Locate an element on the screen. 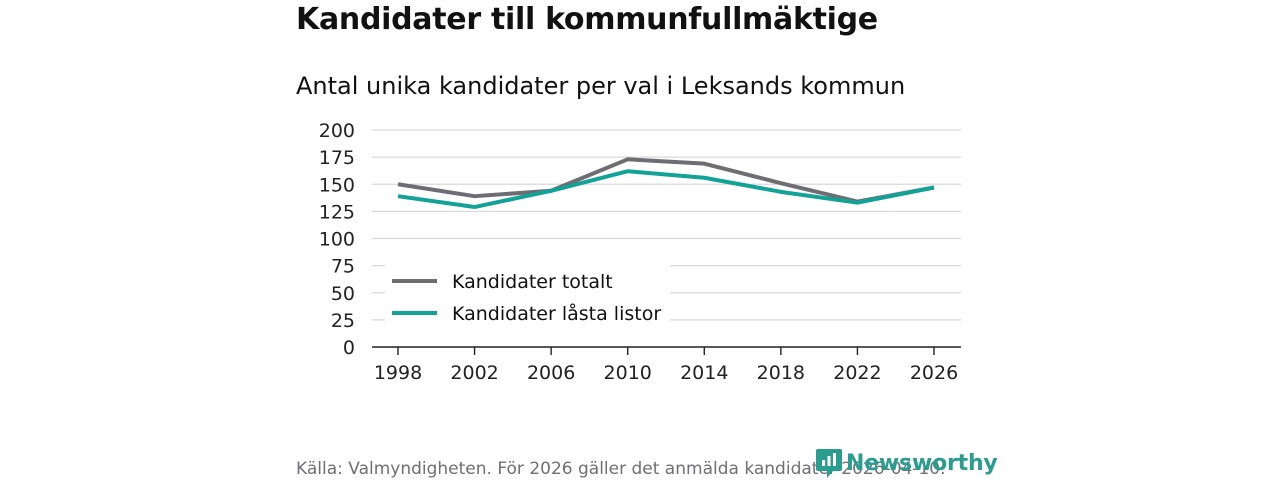 The image size is (1280, 480). y-tick-label-175: 175 is located at coordinates (337, 158).